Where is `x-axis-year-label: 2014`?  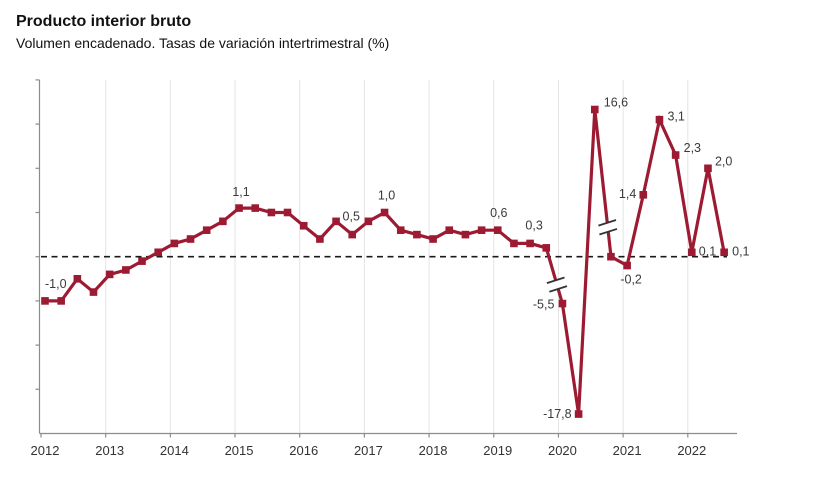 x-axis-year-label: 2014 is located at coordinates (174, 450).